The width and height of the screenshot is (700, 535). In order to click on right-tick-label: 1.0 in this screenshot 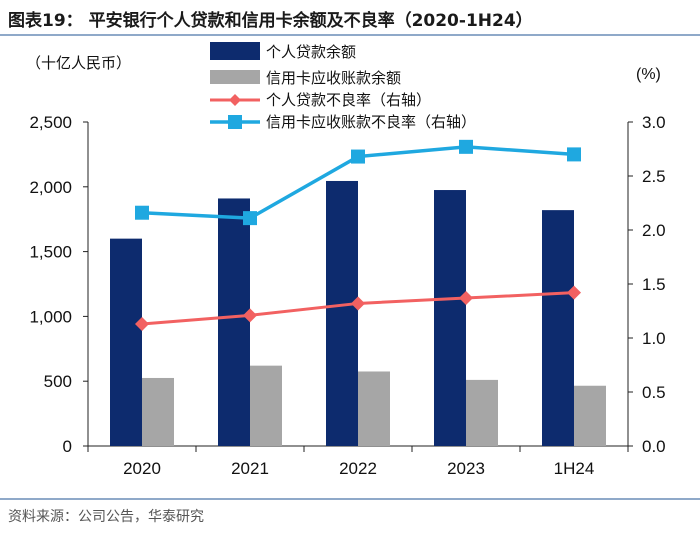, I will do `click(654, 338)`.